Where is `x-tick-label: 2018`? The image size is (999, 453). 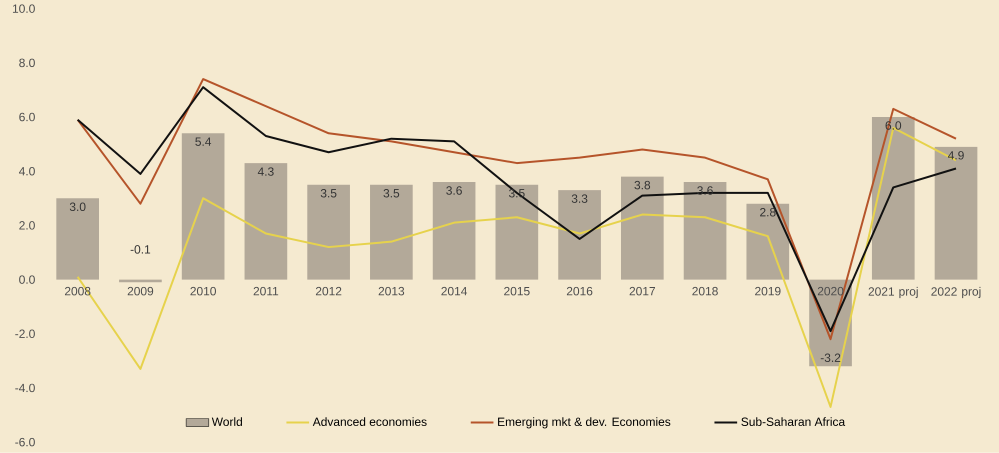
x-tick-label: 2018 is located at coordinates (705, 291).